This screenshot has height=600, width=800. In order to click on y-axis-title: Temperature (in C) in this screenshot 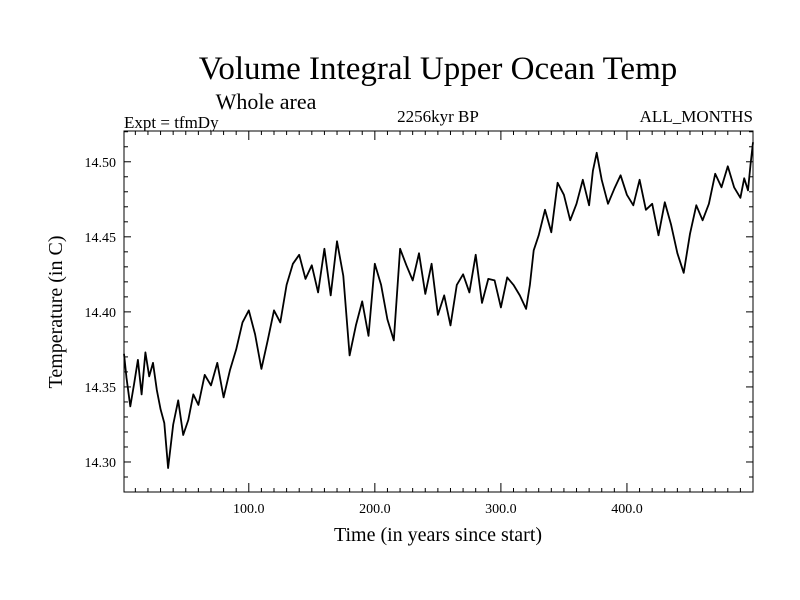, I will do `click(56, 312)`.